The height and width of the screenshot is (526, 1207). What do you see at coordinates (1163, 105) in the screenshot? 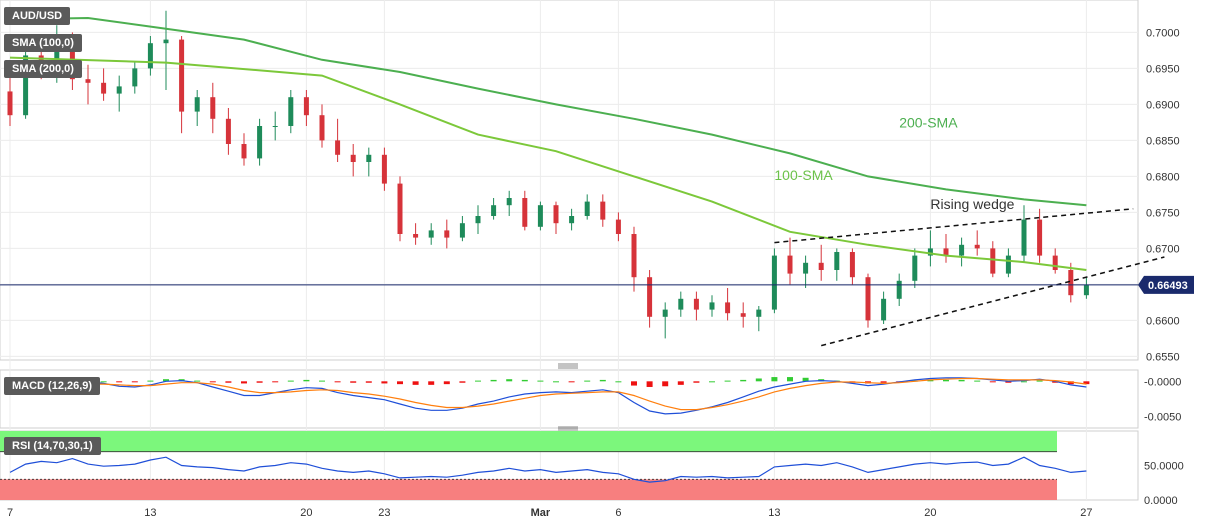
I see `price-tick-label-2: 0.6900` at bounding box center [1163, 105].